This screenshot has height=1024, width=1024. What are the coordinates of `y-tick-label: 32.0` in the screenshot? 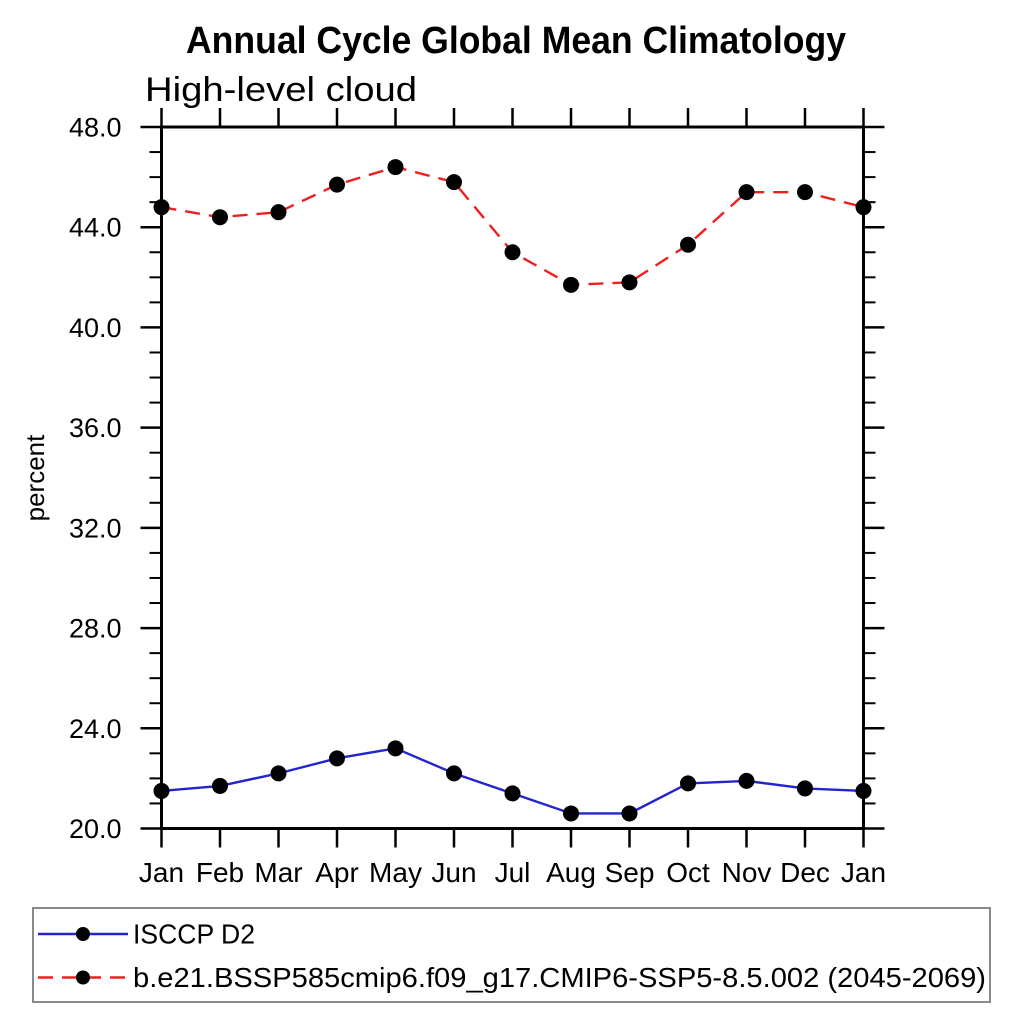 It's located at (95, 528).